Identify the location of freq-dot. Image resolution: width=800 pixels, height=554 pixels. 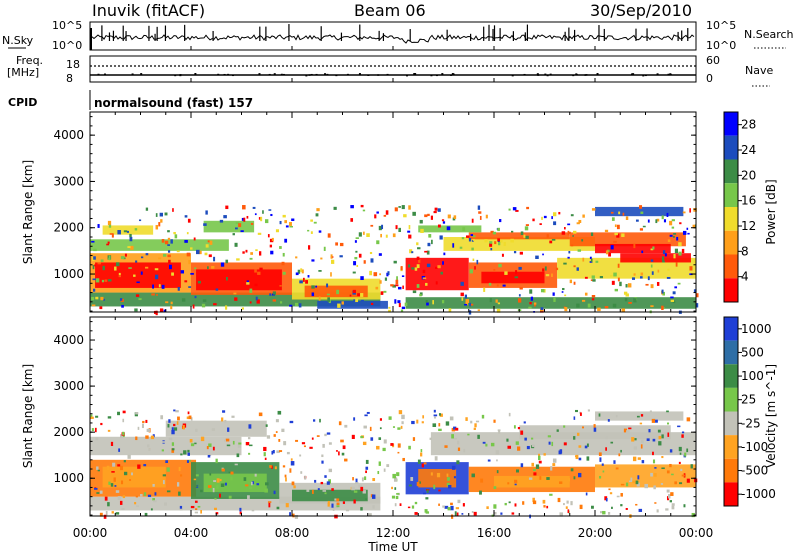
(407, 75).